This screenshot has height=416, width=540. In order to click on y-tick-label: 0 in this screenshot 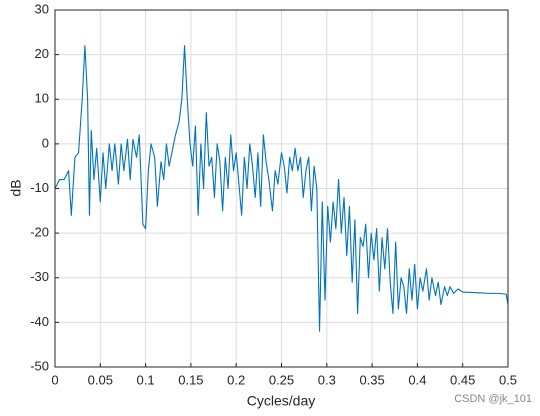, I will do `click(45, 142)`.